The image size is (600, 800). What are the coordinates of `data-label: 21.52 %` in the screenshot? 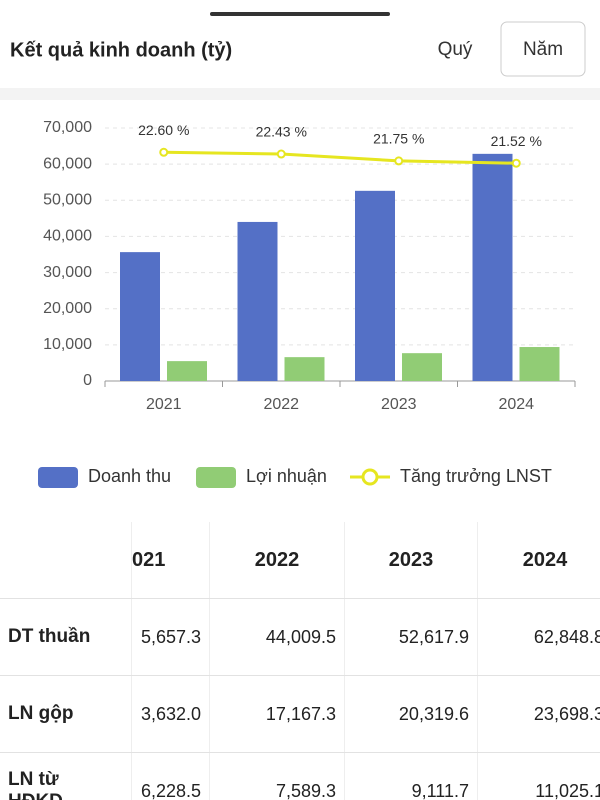 It's located at (516, 141).